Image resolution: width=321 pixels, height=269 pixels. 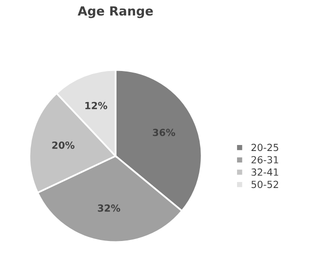 What do you see at coordinates (164, 132) in the screenshot?
I see `data-label: 36%` at bounding box center [164, 132].